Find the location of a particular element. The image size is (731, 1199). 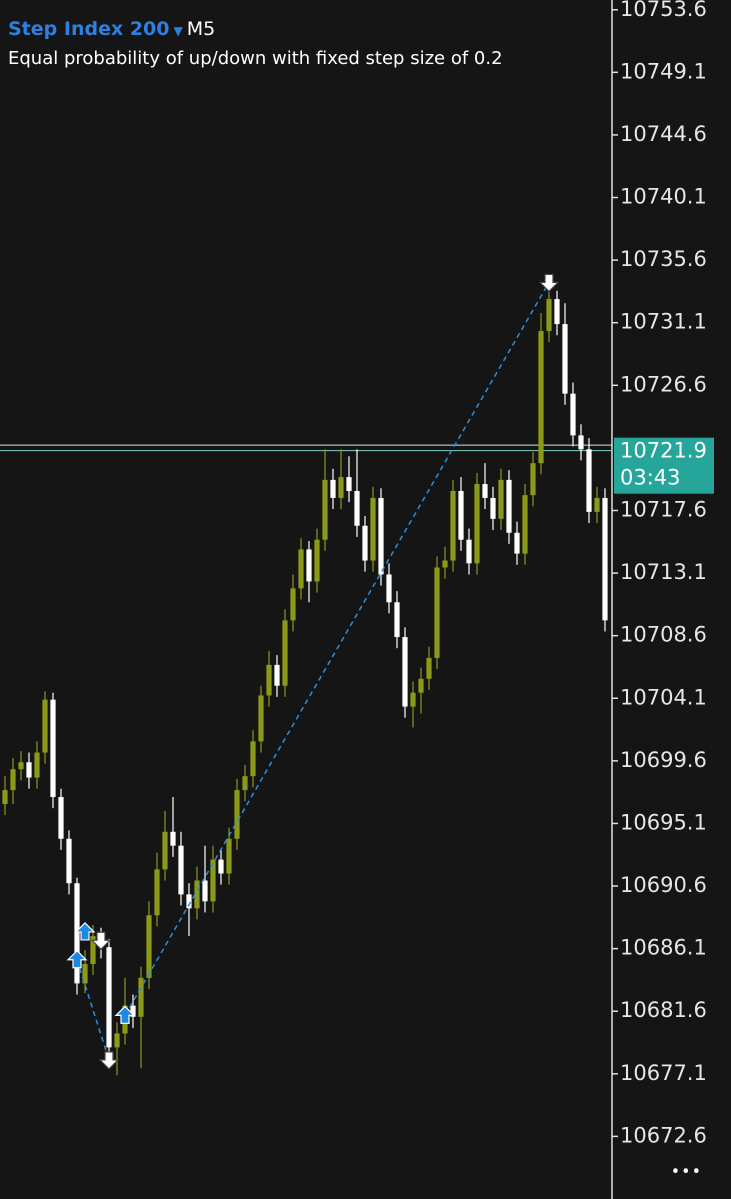

y-tick-label: 10677.1 is located at coordinates (663, 1073).